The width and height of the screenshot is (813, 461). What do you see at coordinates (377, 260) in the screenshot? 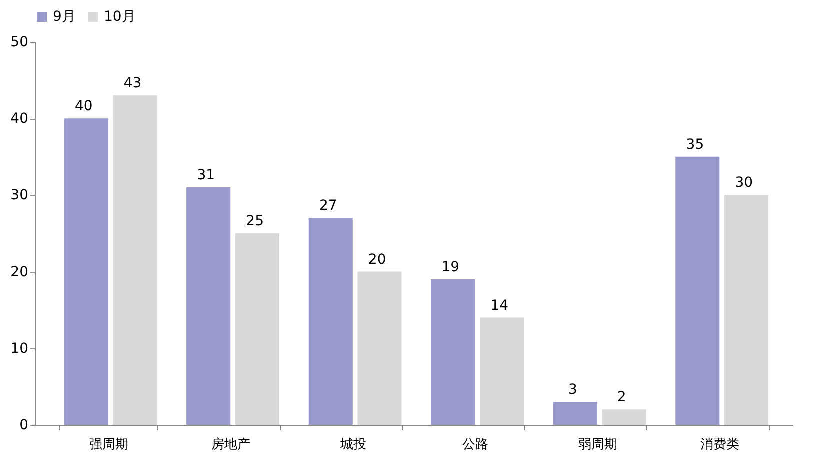
I see `data-label: 20` at bounding box center [377, 260].